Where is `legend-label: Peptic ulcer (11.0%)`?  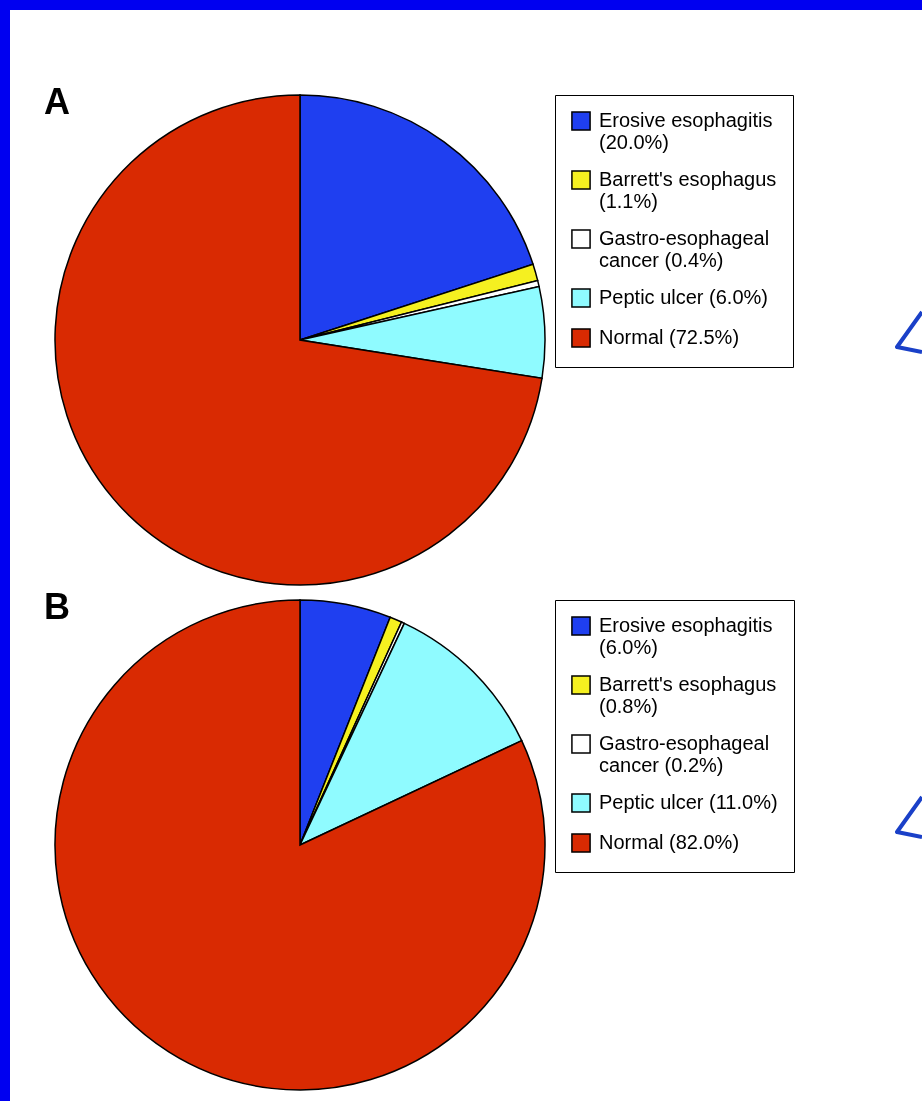
legend-label: Peptic ulcer (11.0%) is located at coordinates (688, 802).